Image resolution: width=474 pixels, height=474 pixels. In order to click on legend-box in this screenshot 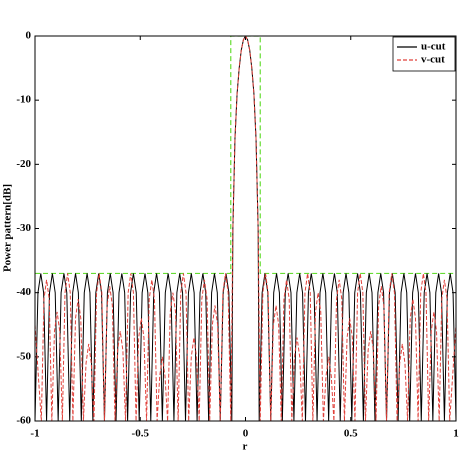, I will do `click(424, 54)`.